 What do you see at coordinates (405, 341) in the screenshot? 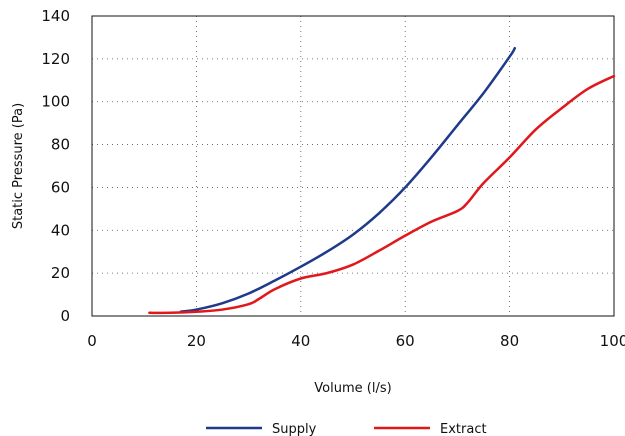
I see `x-tick-label: 60` at bounding box center [405, 341].